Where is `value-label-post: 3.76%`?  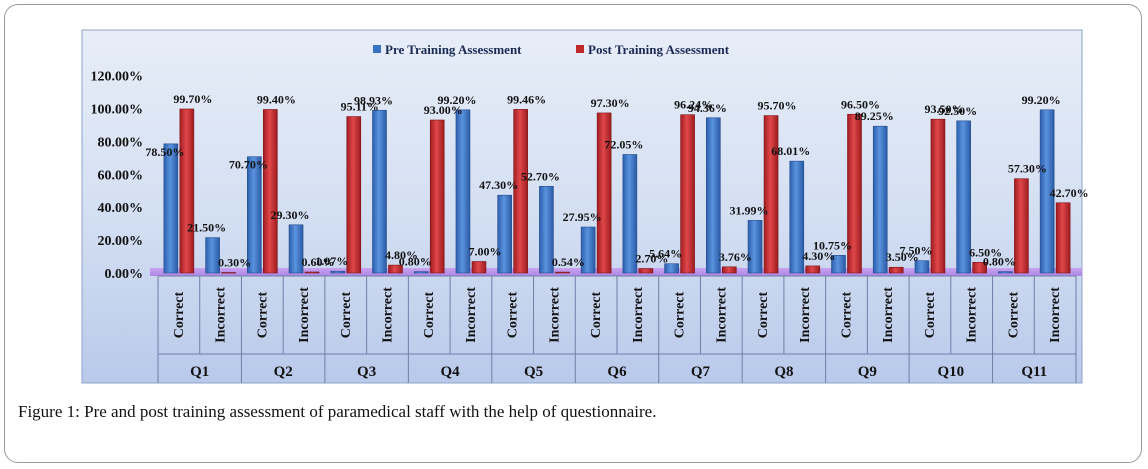
value-label-post: 3.76% is located at coordinates (735, 257).